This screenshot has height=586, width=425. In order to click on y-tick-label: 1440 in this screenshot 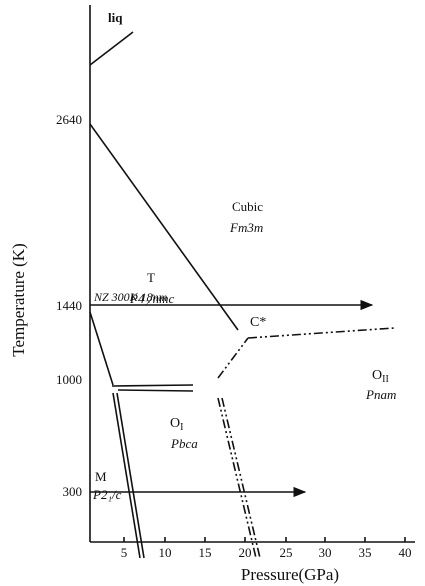, I will do `click(69, 305)`.